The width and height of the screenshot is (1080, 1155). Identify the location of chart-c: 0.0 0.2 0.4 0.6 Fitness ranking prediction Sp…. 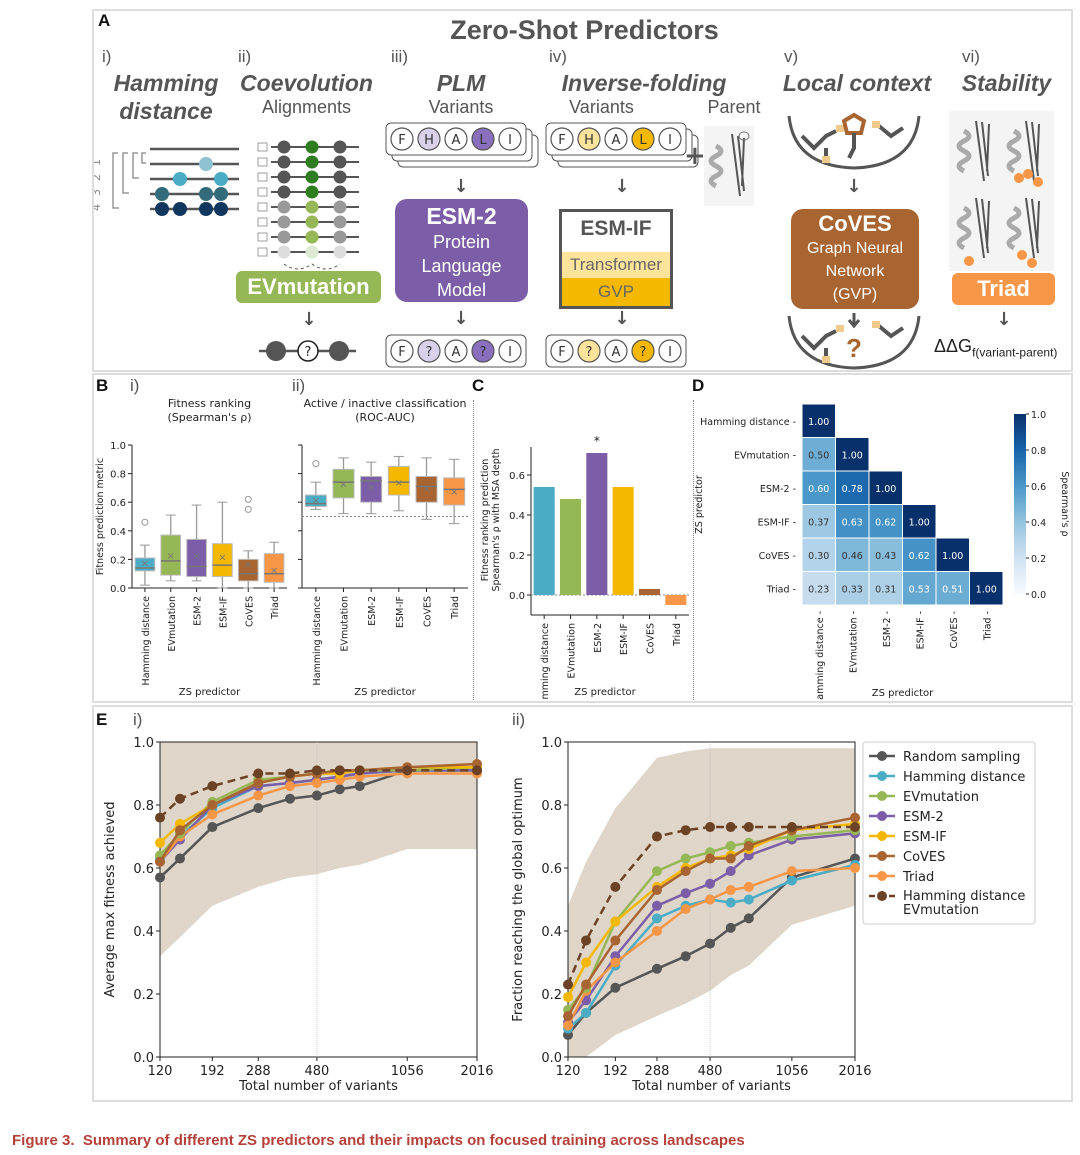
(584, 567).